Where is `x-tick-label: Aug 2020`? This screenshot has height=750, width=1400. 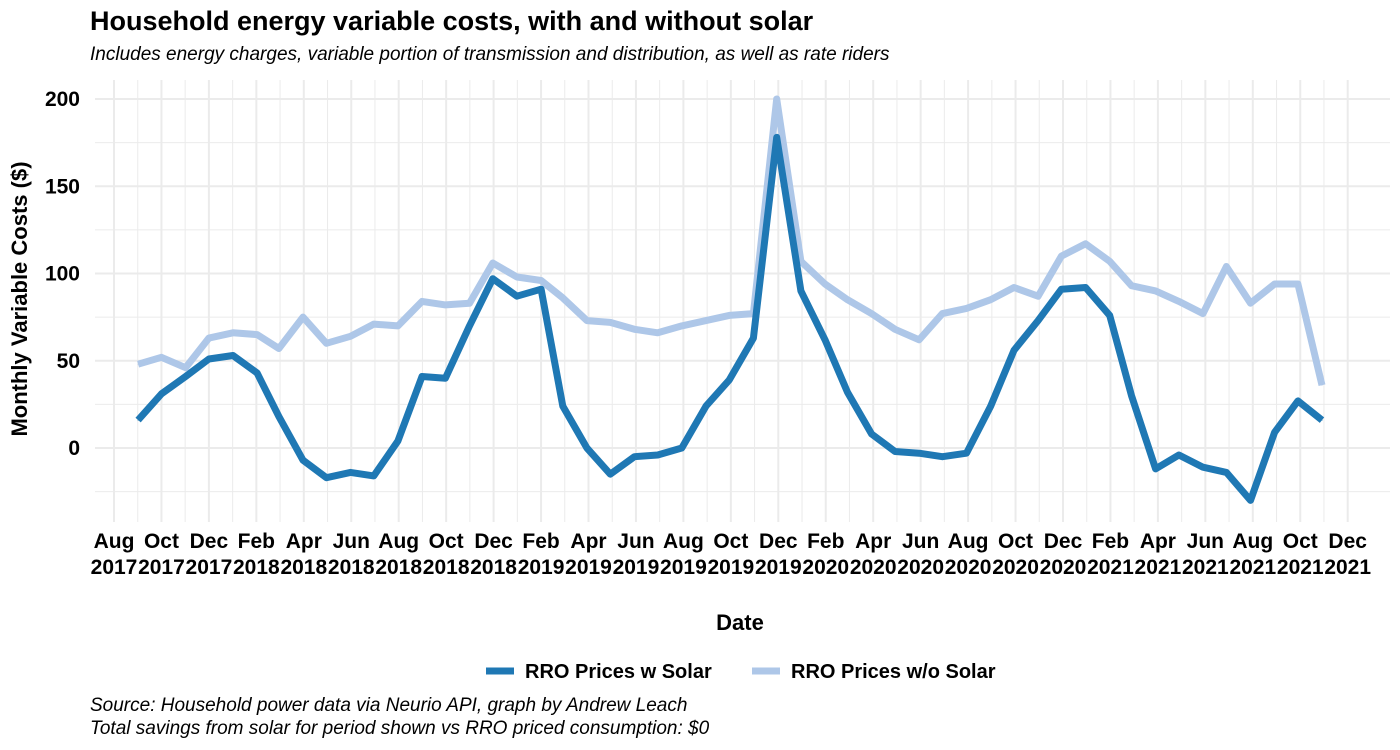 x-tick-label: Aug 2020 is located at coordinates (968, 554).